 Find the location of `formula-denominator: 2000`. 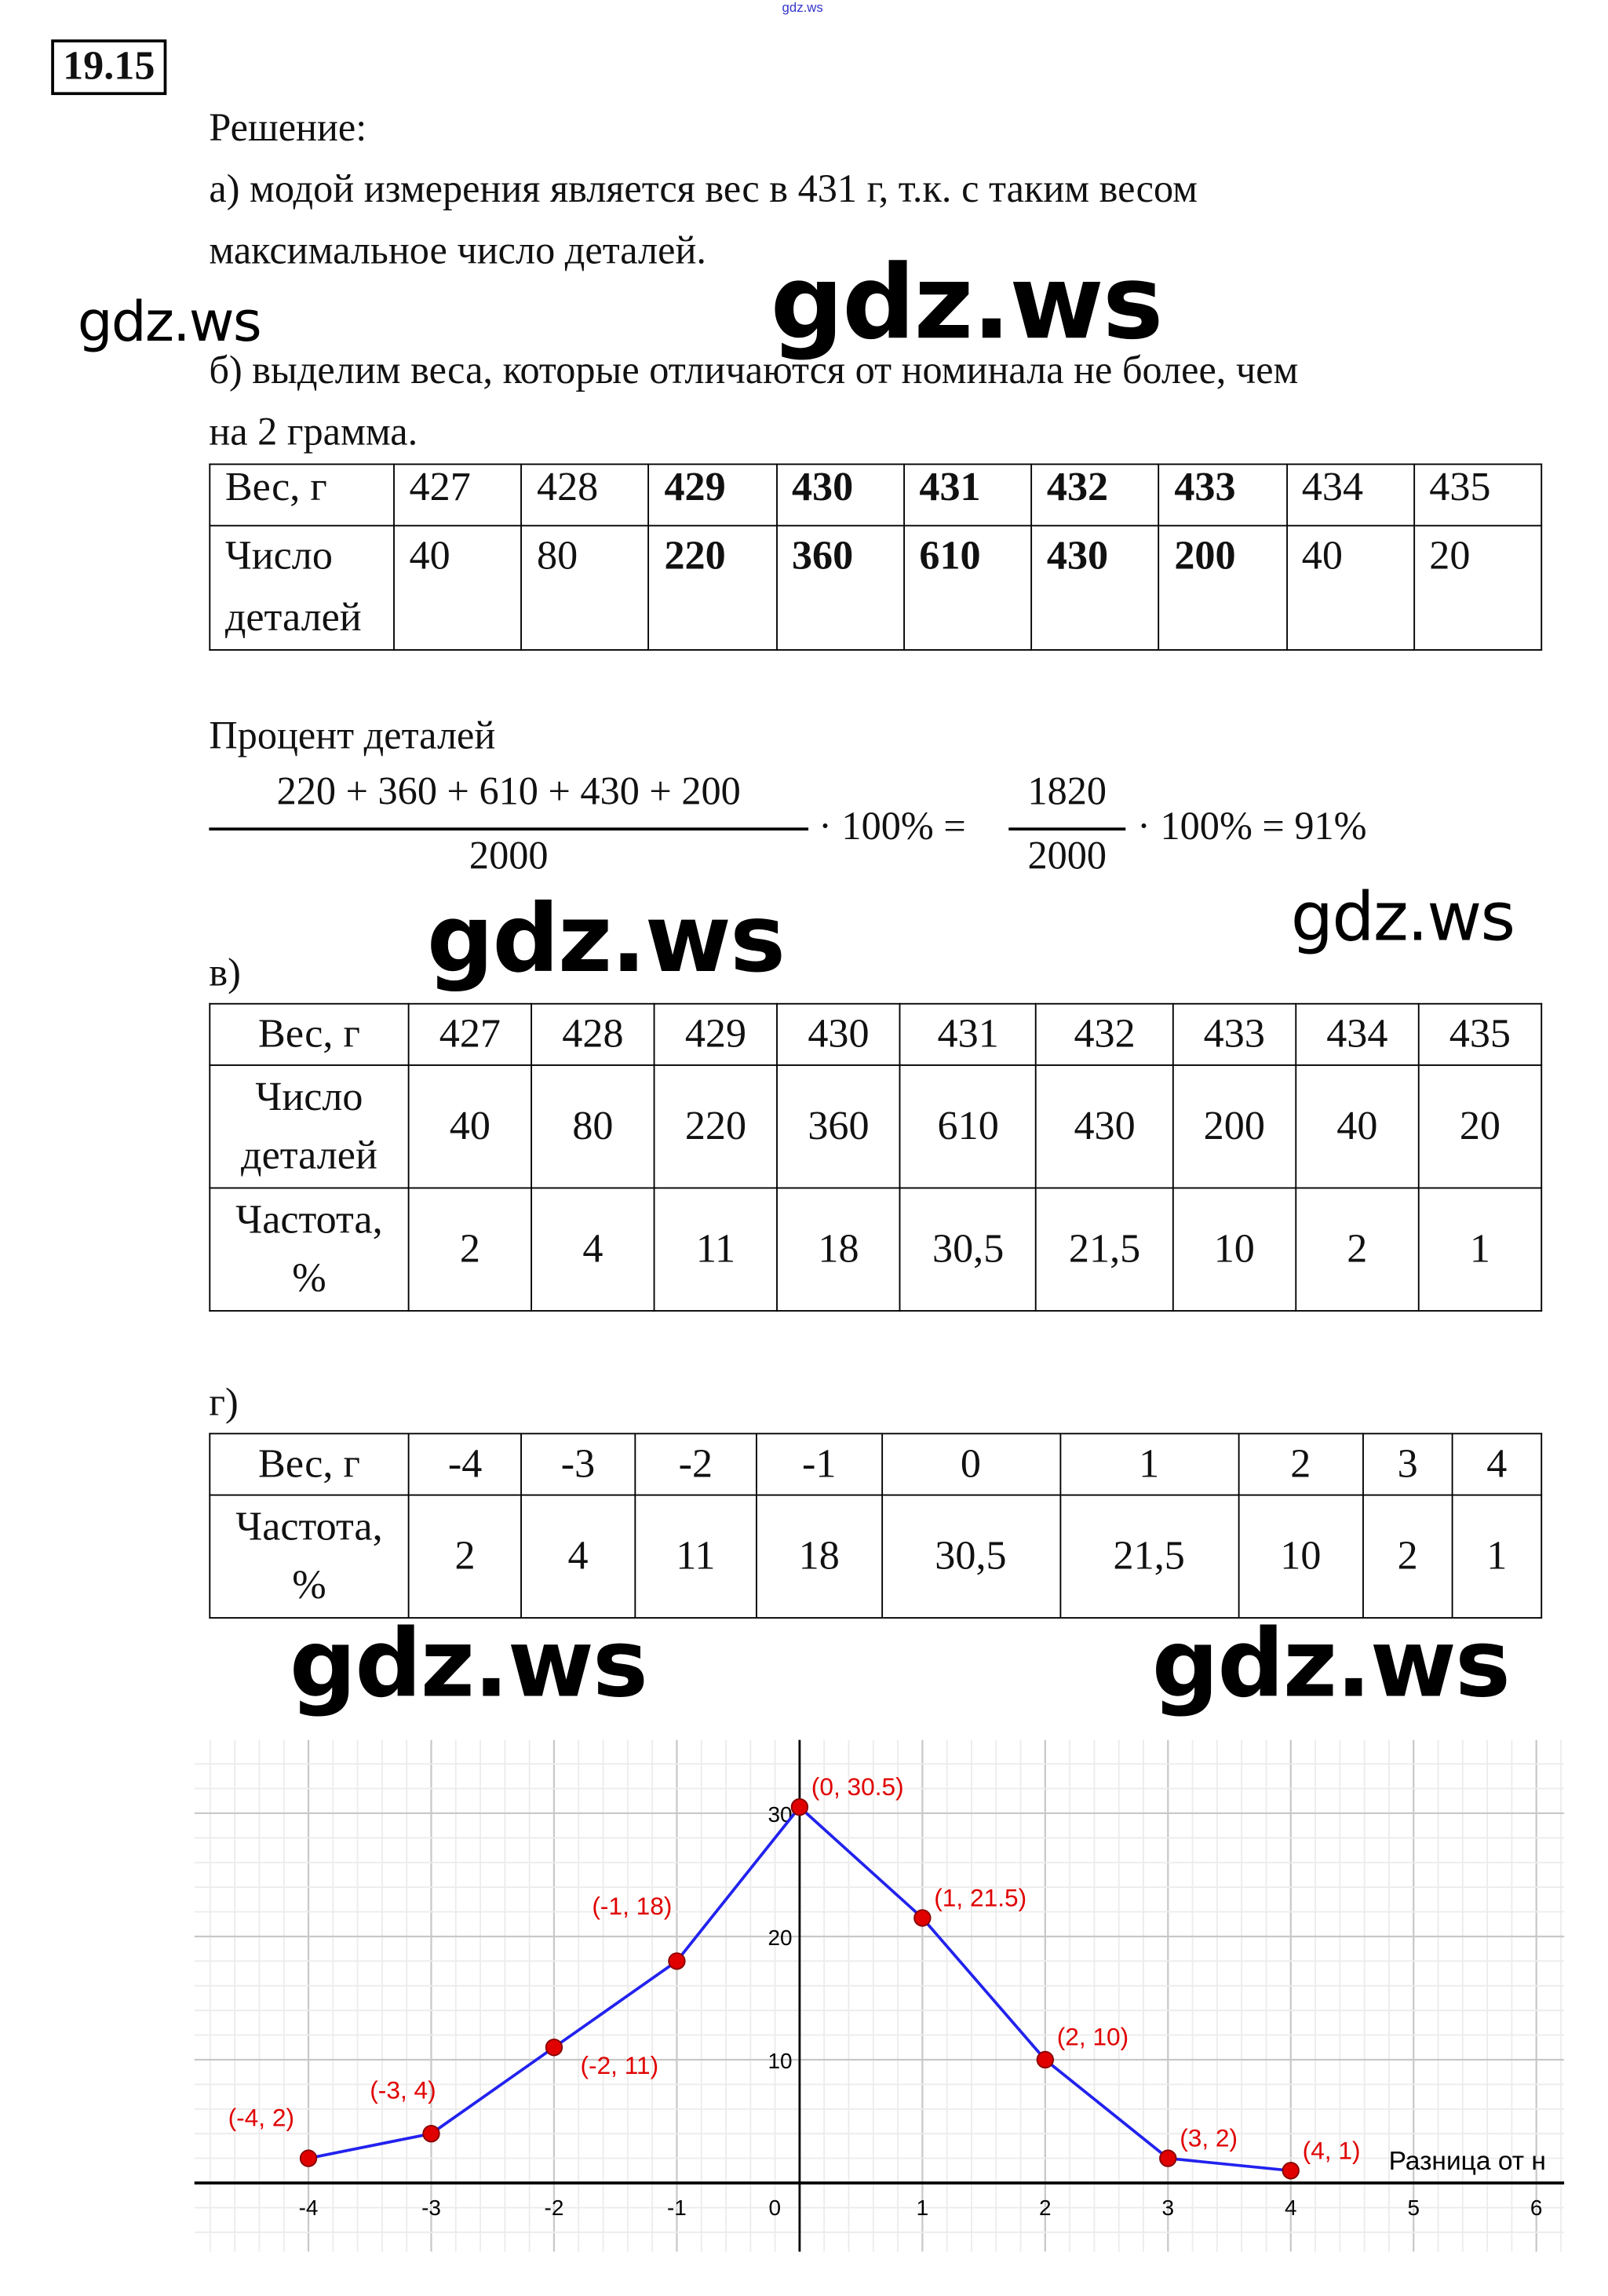

formula-denominator: 2000 is located at coordinates (509, 855).